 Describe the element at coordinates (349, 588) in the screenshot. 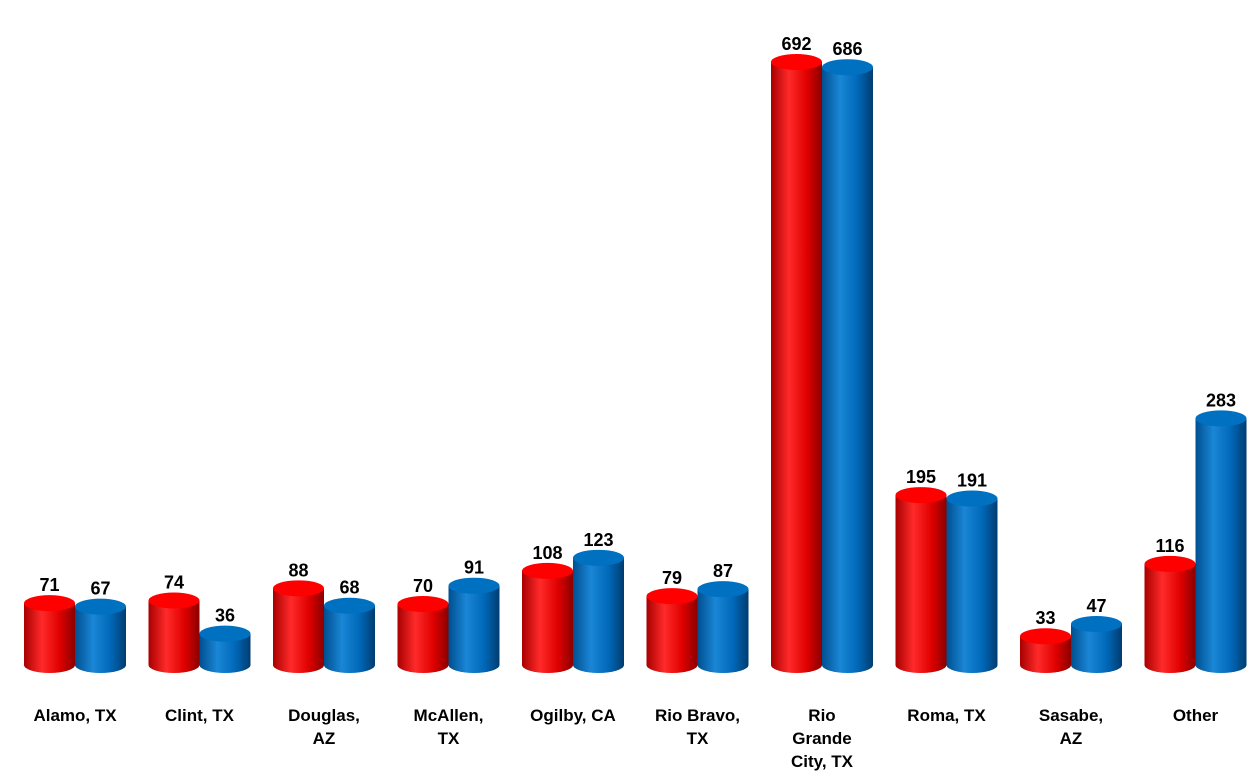

I see `data-label: 68` at that location.